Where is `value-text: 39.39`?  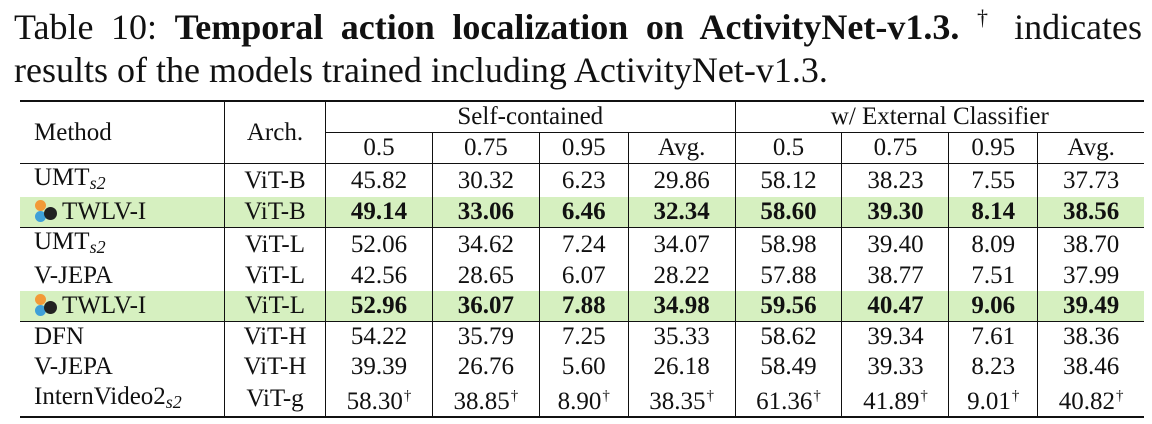
value-text: 39.39 is located at coordinates (379, 366).